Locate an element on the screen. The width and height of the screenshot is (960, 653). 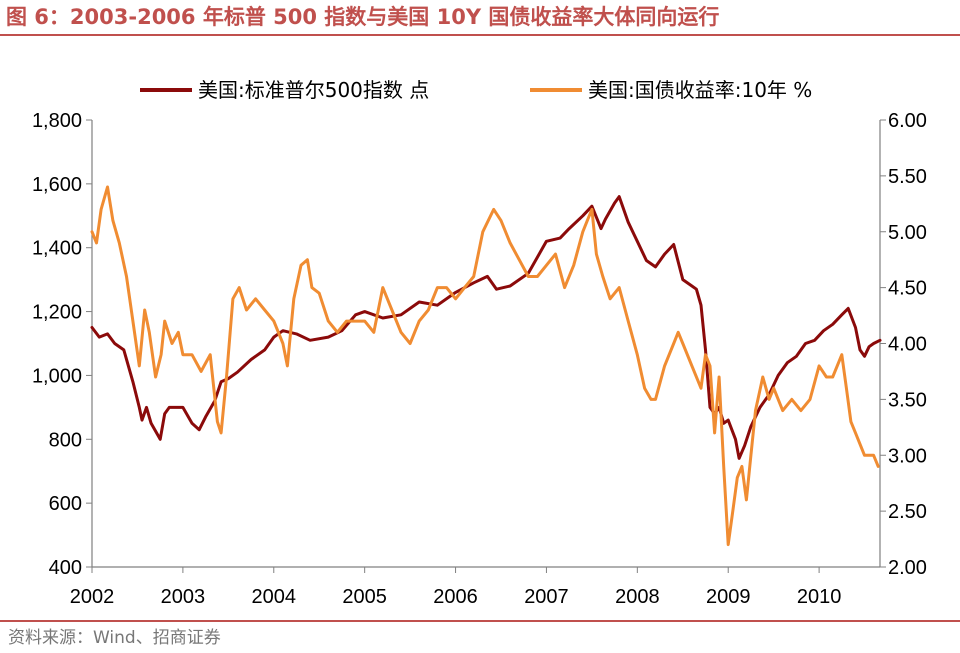
right-tick-label: 2.00 is located at coordinates (907, 568).